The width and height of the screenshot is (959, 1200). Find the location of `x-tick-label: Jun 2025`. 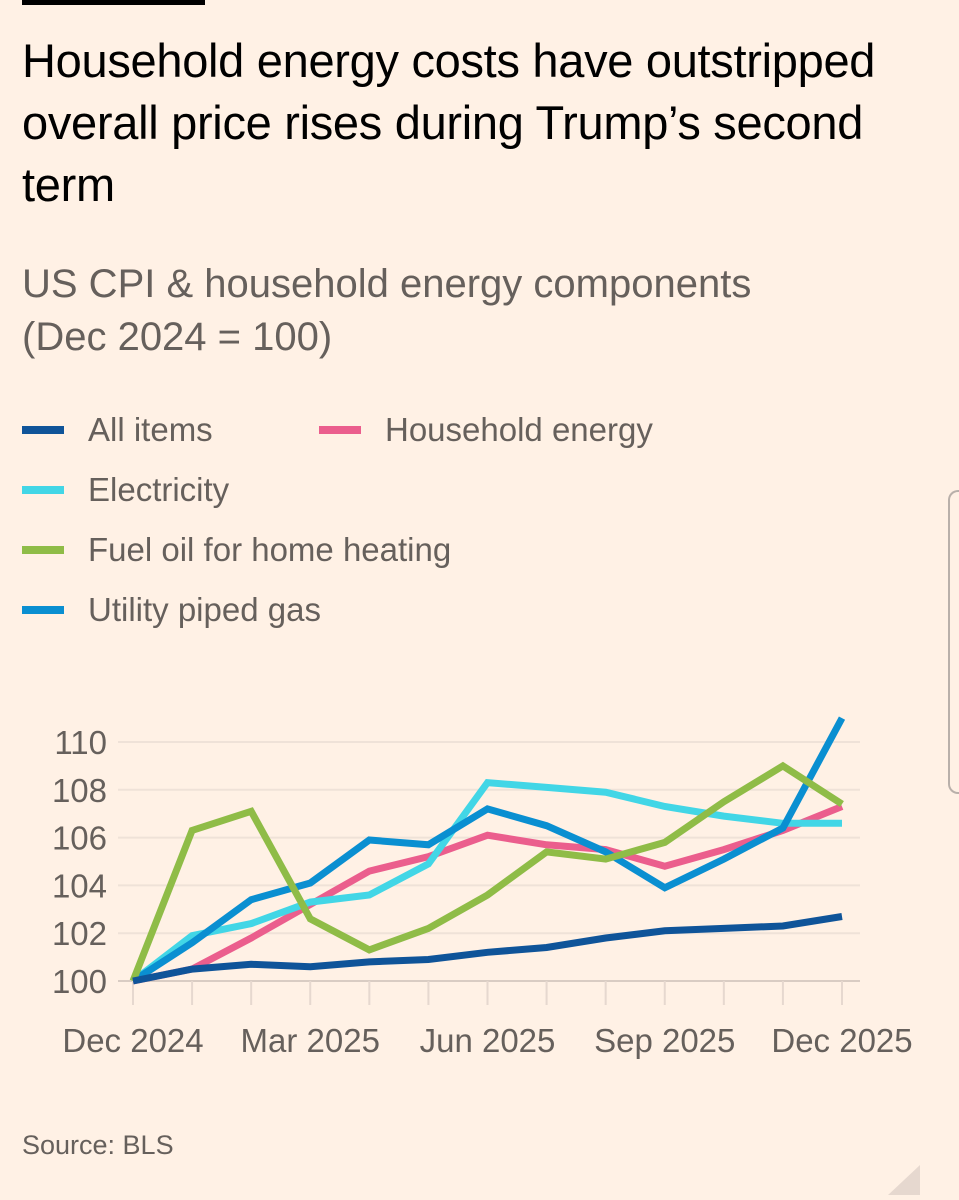

x-tick-label: Jun 2025 is located at coordinates (488, 1040).